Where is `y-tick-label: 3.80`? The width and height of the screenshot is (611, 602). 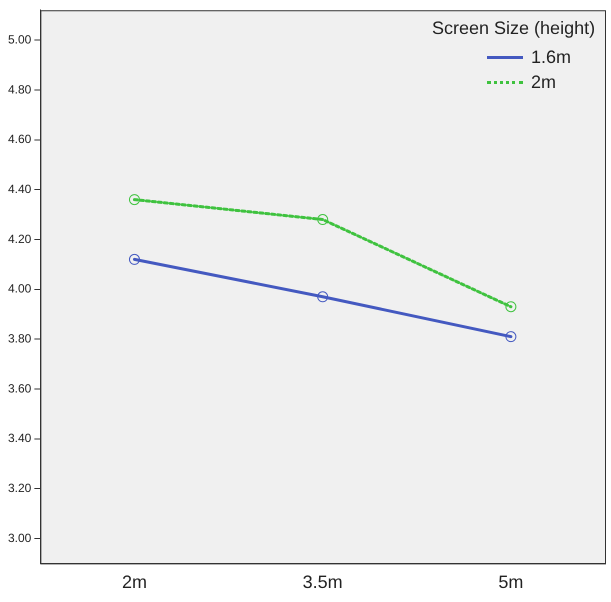
y-tick-label: 3.80 is located at coordinates (20, 338).